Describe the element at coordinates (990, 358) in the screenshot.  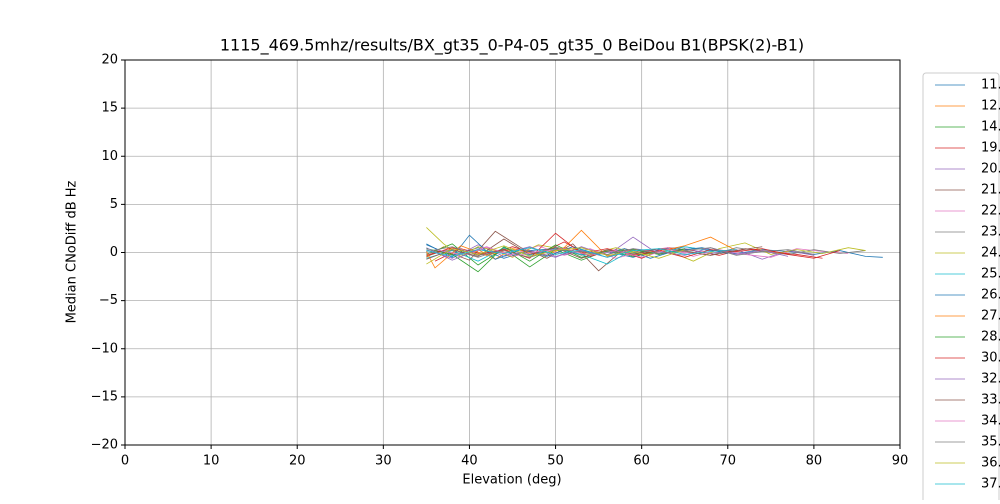
I see `legend-label: 30.0` at that location.